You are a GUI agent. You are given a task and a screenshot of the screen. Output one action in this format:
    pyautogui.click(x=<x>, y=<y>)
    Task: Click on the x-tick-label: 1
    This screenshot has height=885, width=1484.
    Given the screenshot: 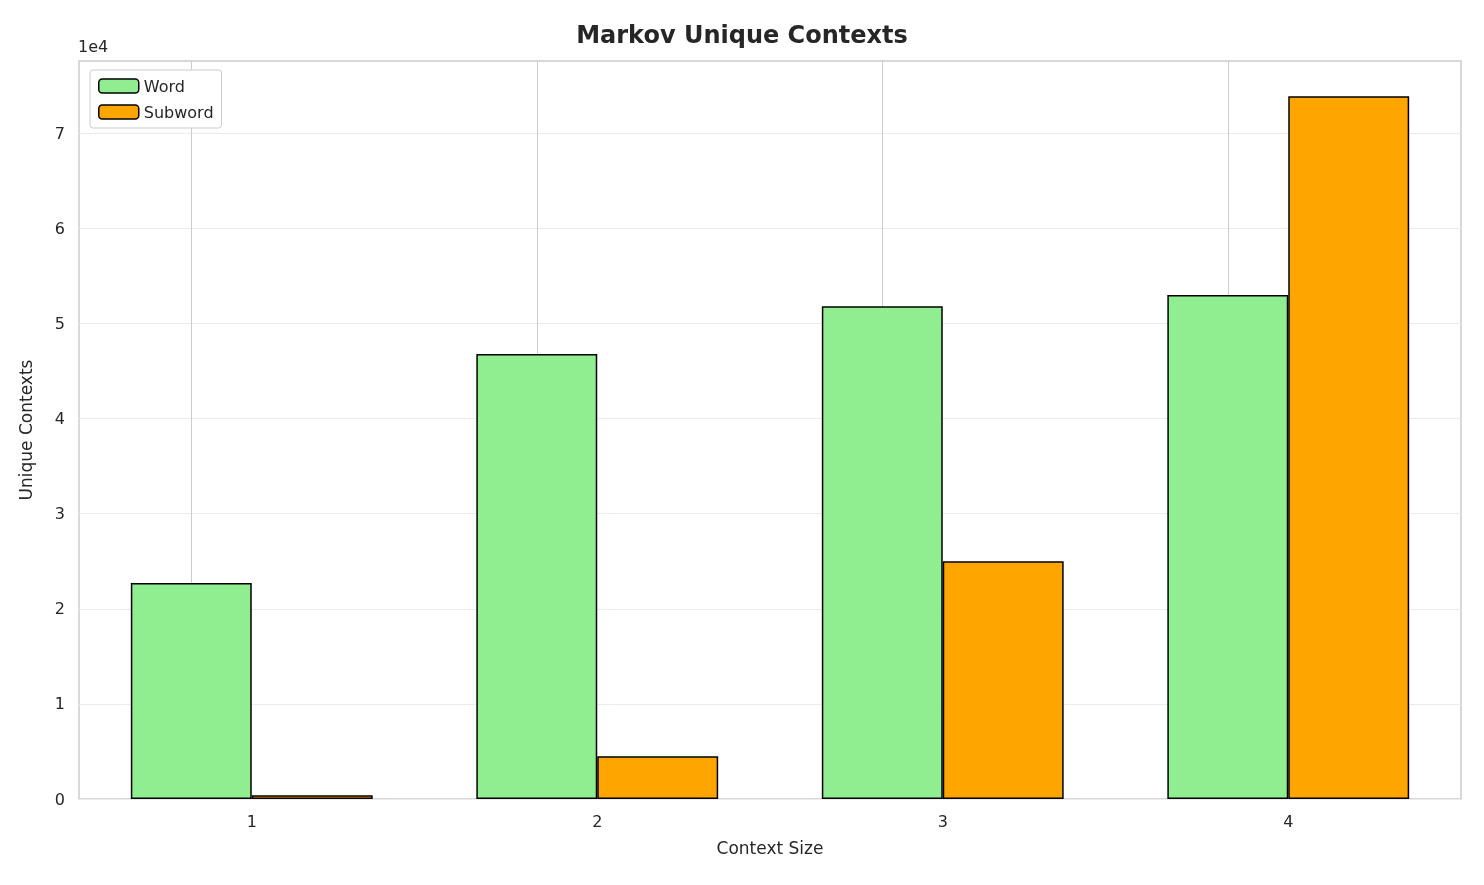 What is the action you would take?
    pyautogui.click(x=251, y=821)
    